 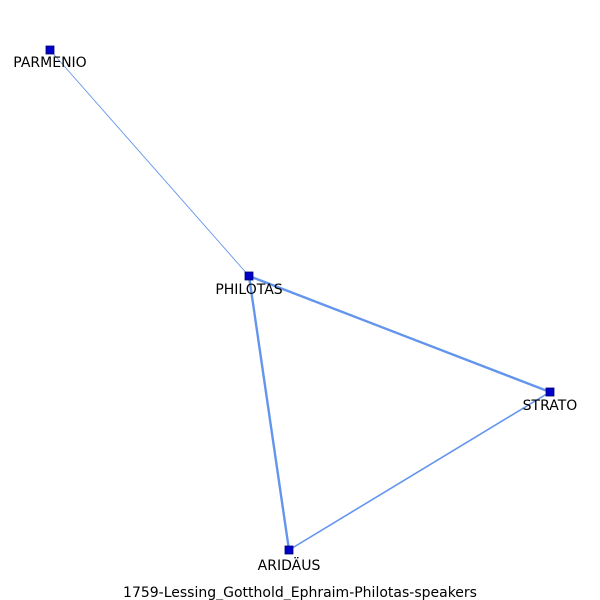 What do you see at coordinates (399, 334) in the screenshot?
I see `edge-philotas-strato` at bounding box center [399, 334].